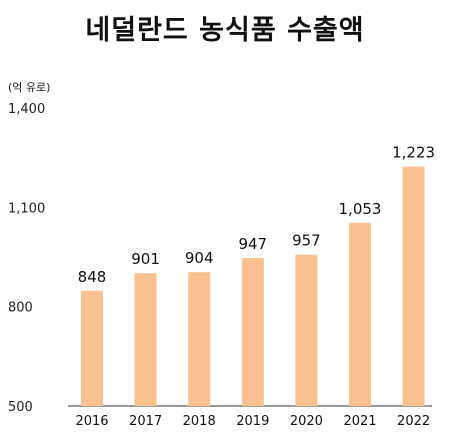 Image resolution: width=450 pixels, height=439 pixels. Describe the element at coordinates (145, 339) in the screenshot. I see `bar-2017` at that location.